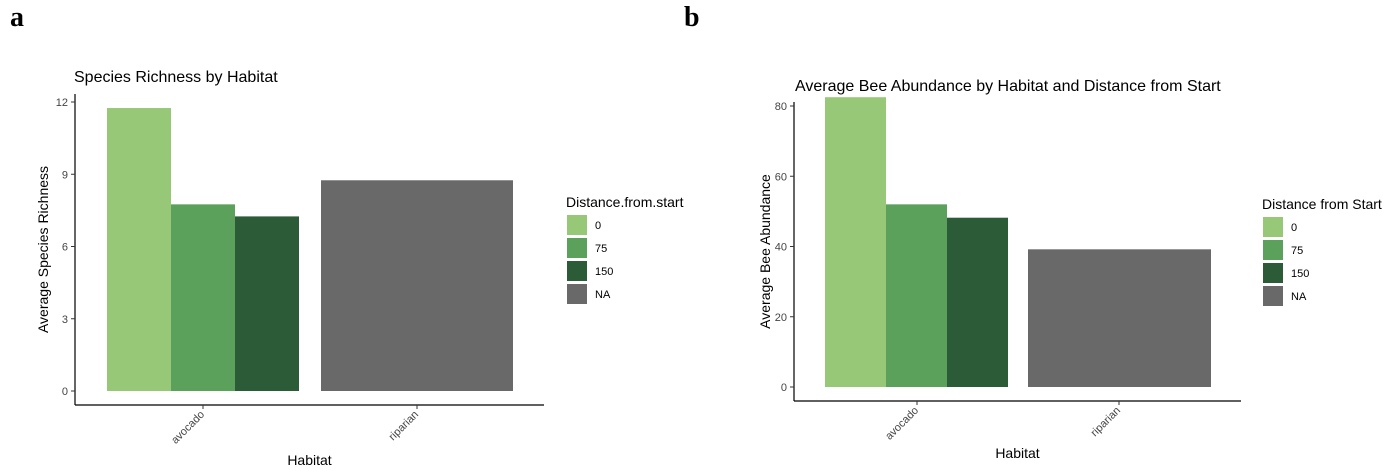  What do you see at coordinates (65, 320) in the screenshot?
I see `y-tick-label: 3` at bounding box center [65, 320].